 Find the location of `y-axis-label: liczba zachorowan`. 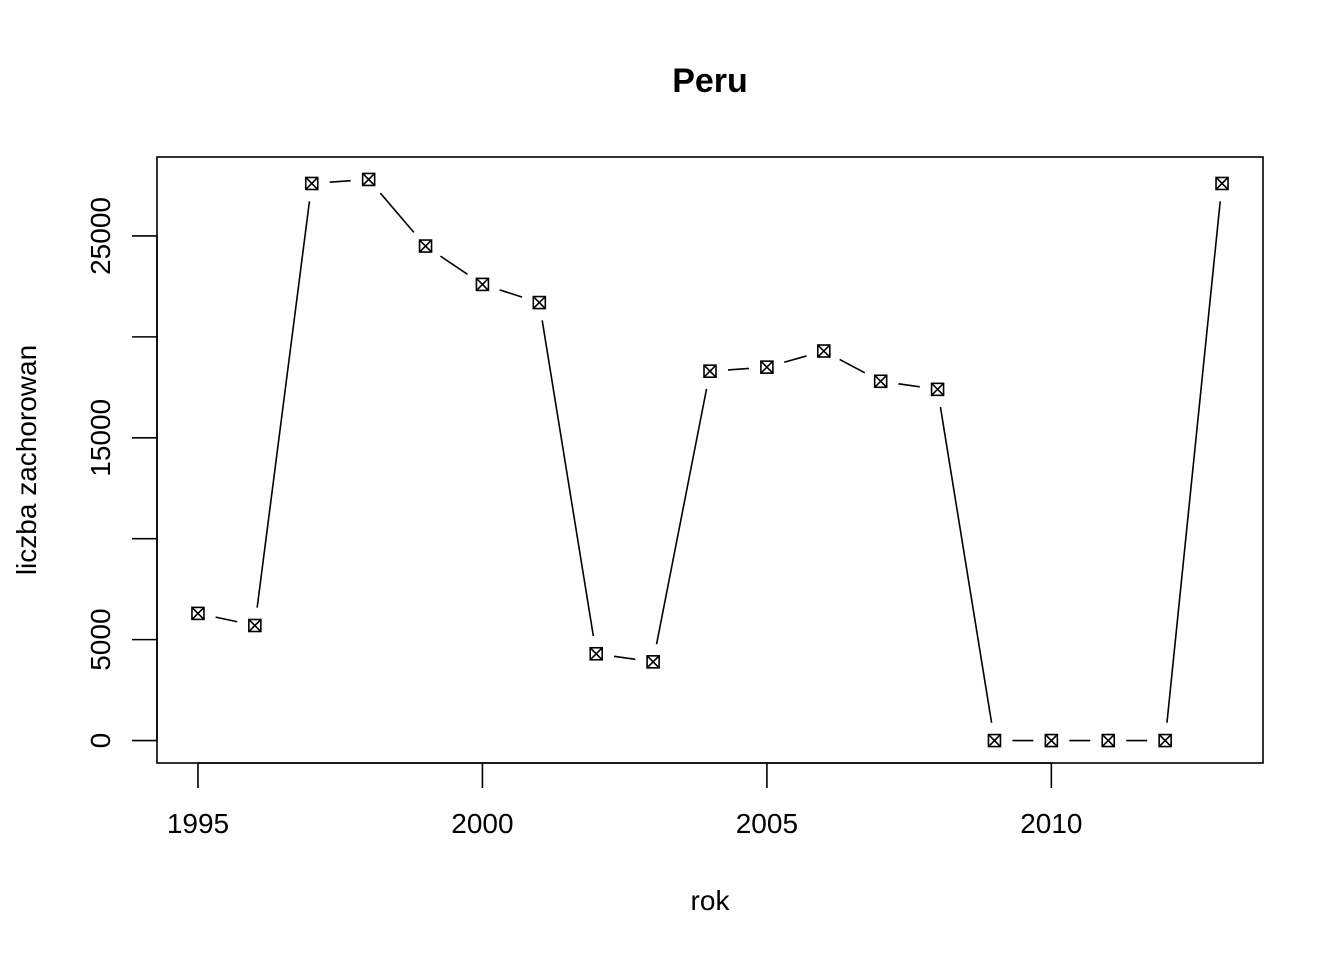

y-axis-label: liczba zachorowan is located at coordinates (26, 460).